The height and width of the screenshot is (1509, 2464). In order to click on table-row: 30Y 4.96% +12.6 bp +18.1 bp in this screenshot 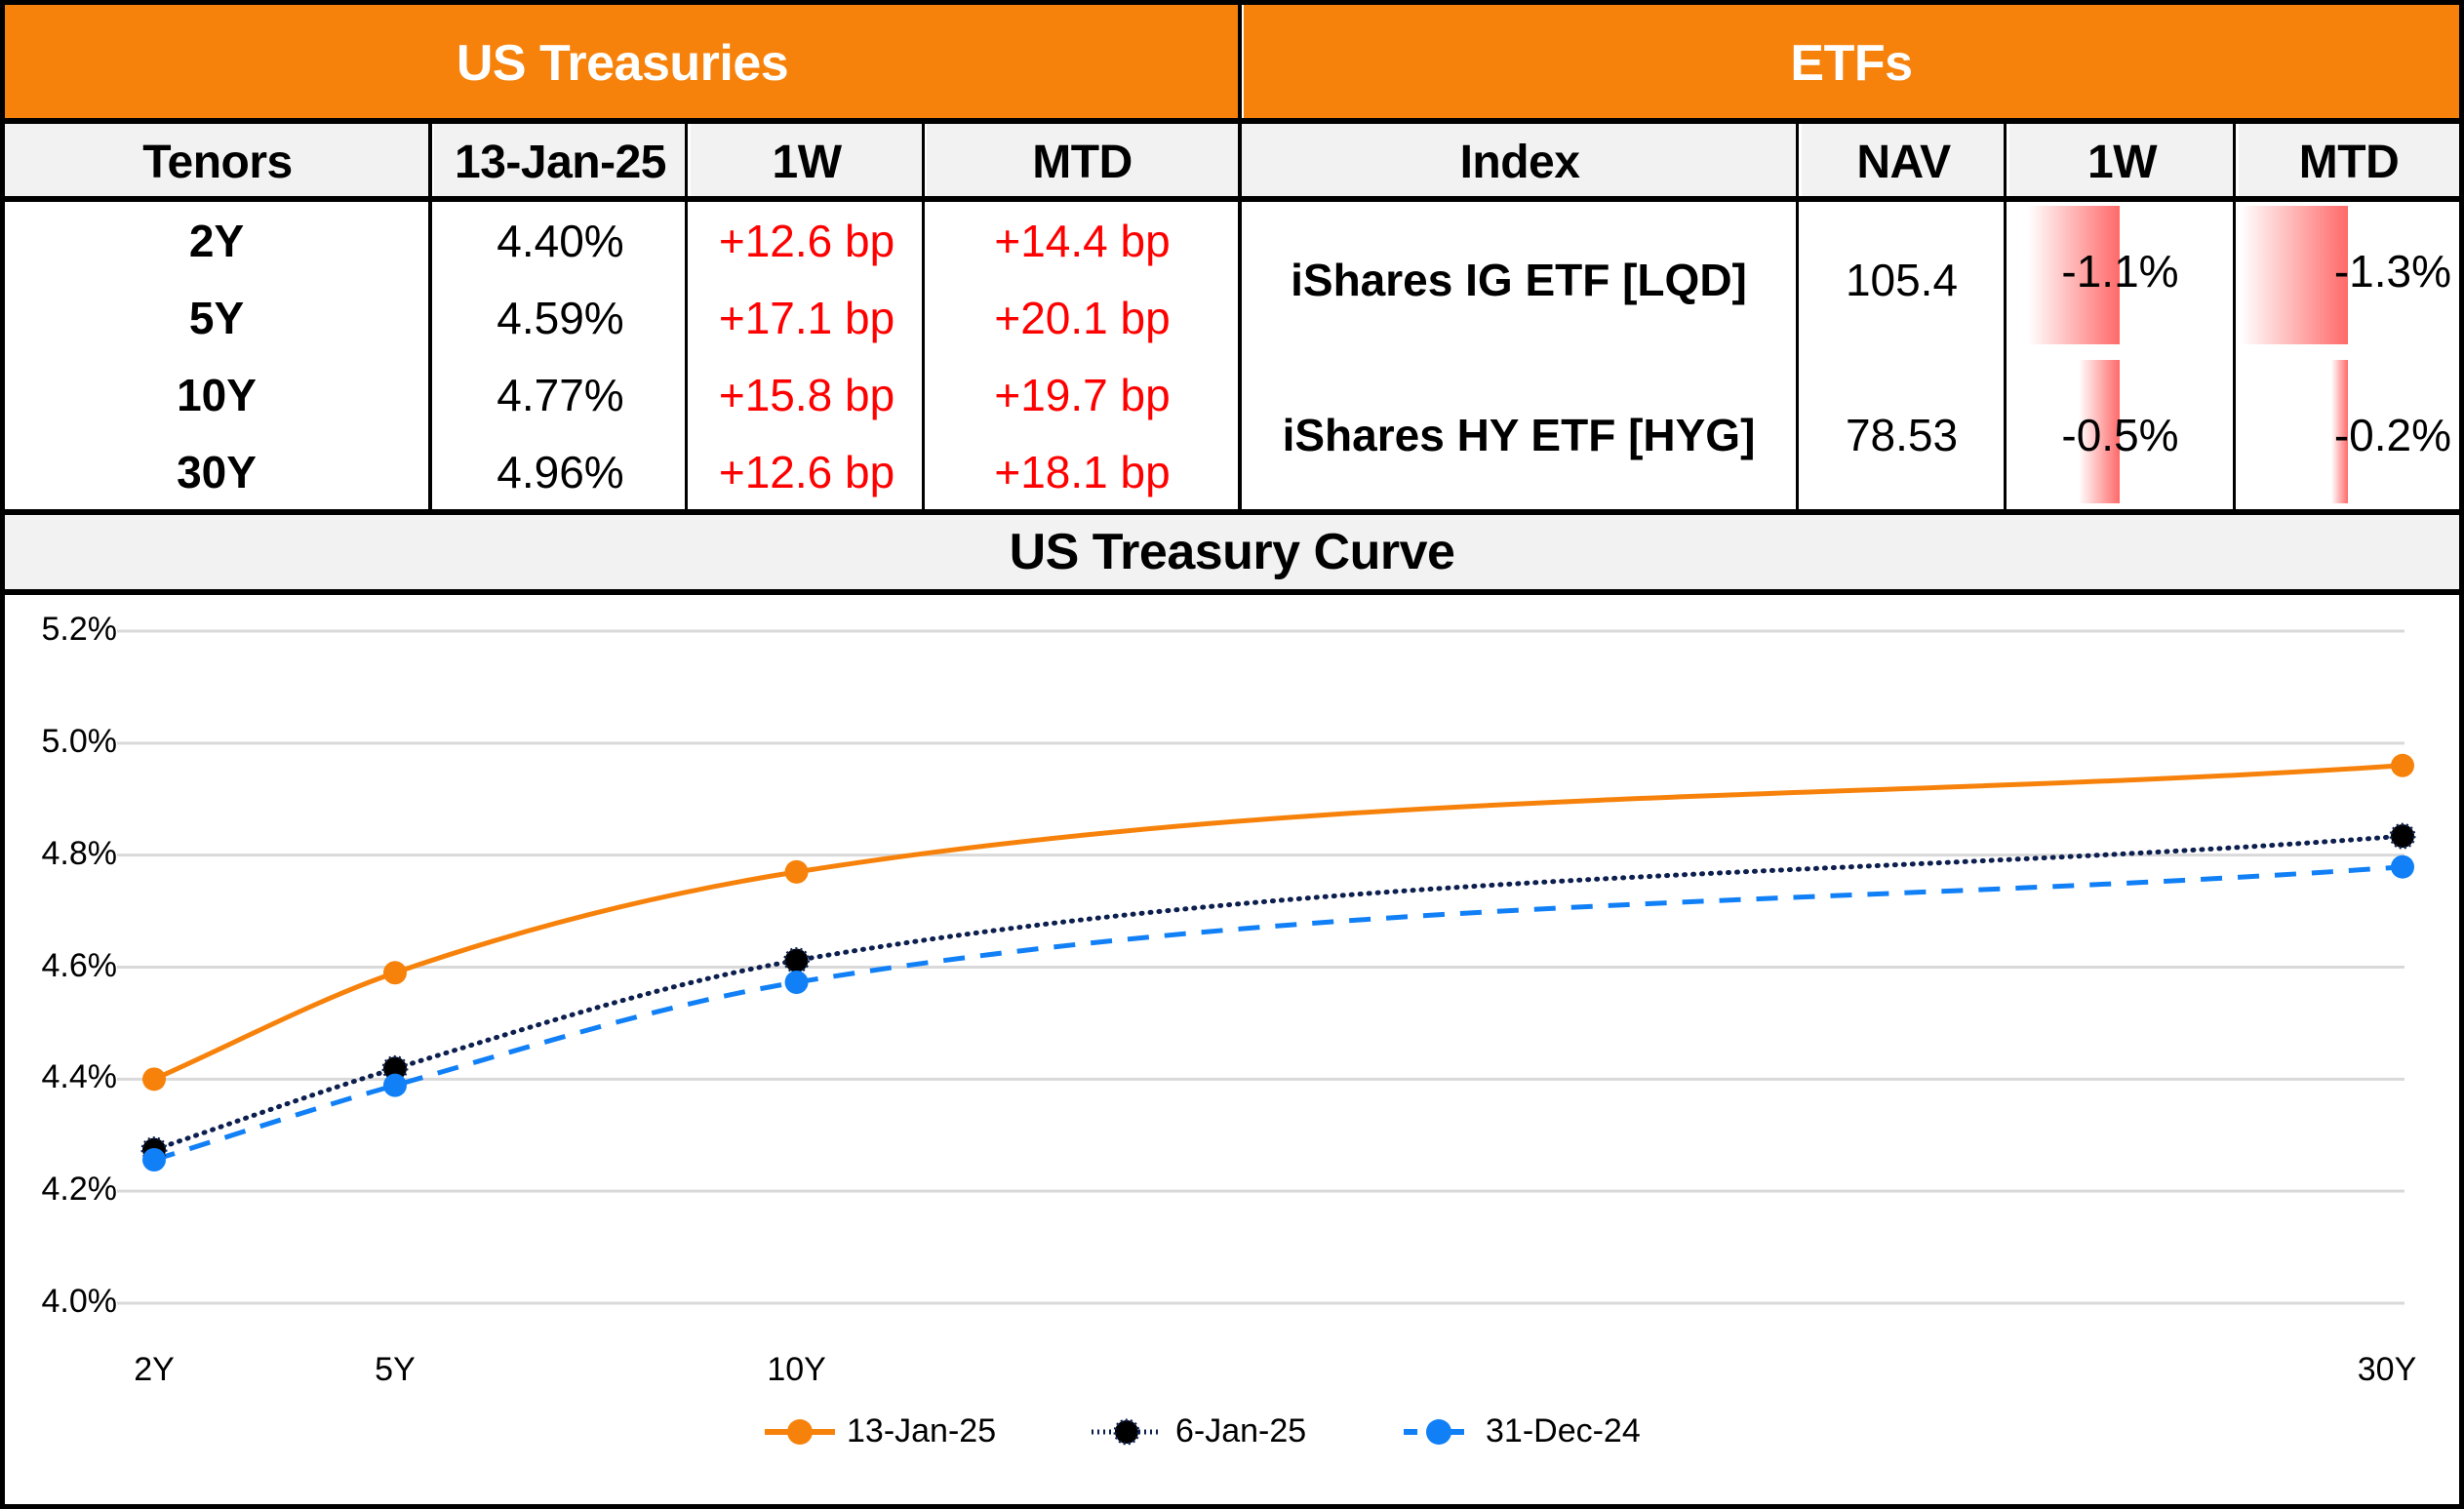, I will do `click(621, 472)`.